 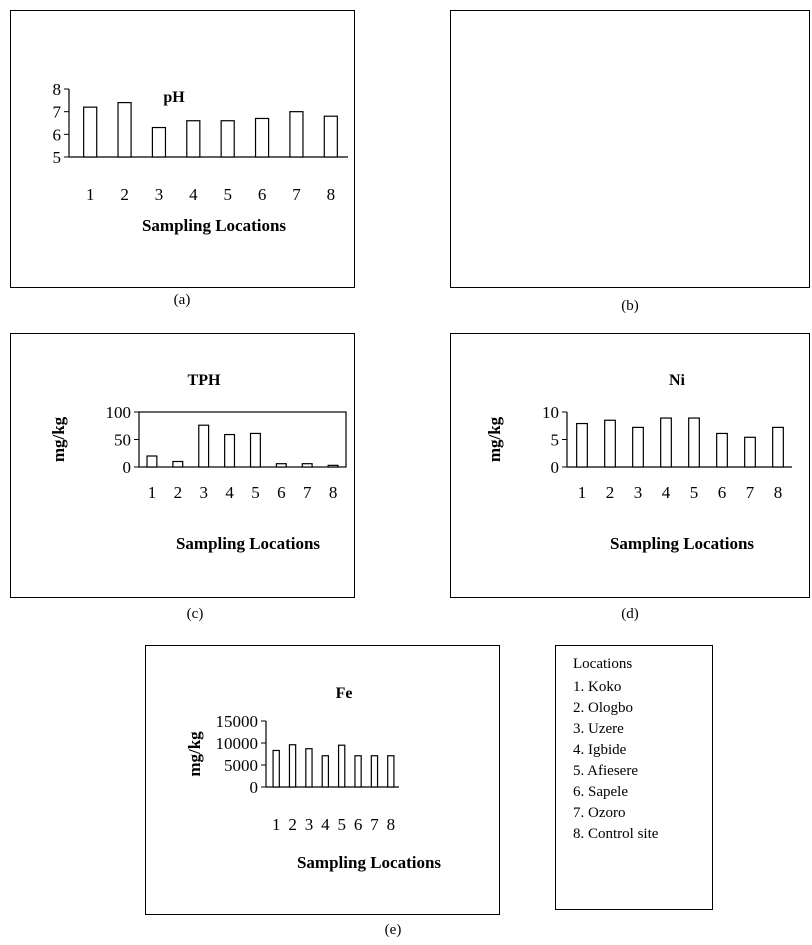 What do you see at coordinates (598, 729) in the screenshot?
I see `legend-item: 3. Uzere` at bounding box center [598, 729].